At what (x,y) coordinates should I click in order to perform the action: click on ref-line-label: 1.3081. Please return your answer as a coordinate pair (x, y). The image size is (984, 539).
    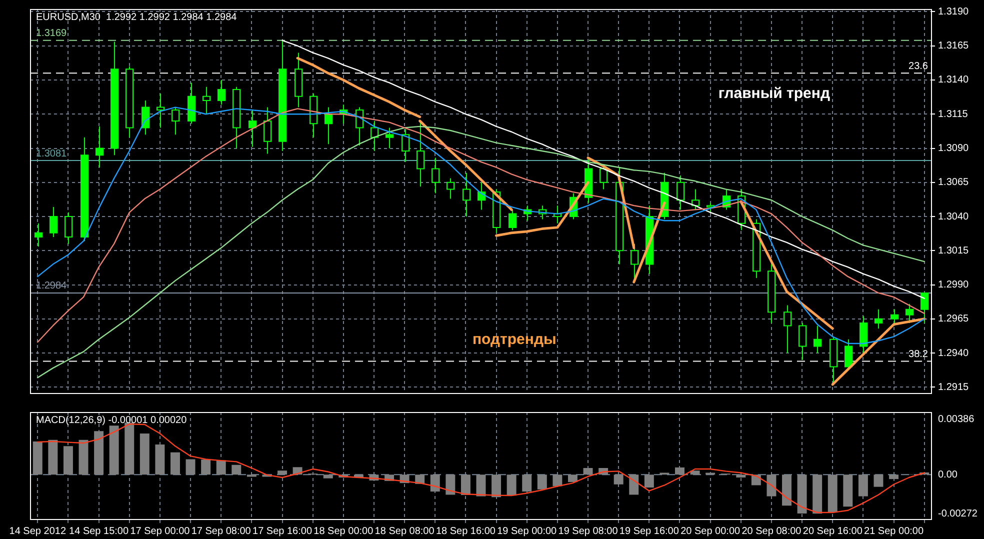
    Looking at the image, I should click on (52, 154).